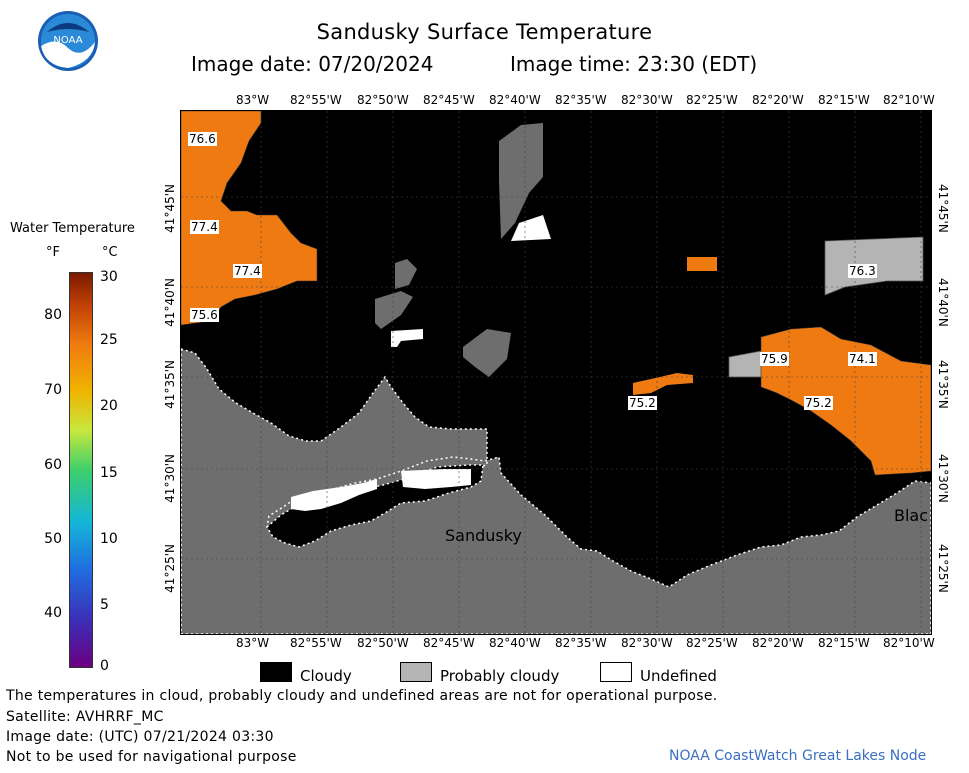 This screenshot has height=773, width=969. Describe the element at coordinates (53, 252) in the screenshot. I see `colorbar-unit-f: °F` at that location.